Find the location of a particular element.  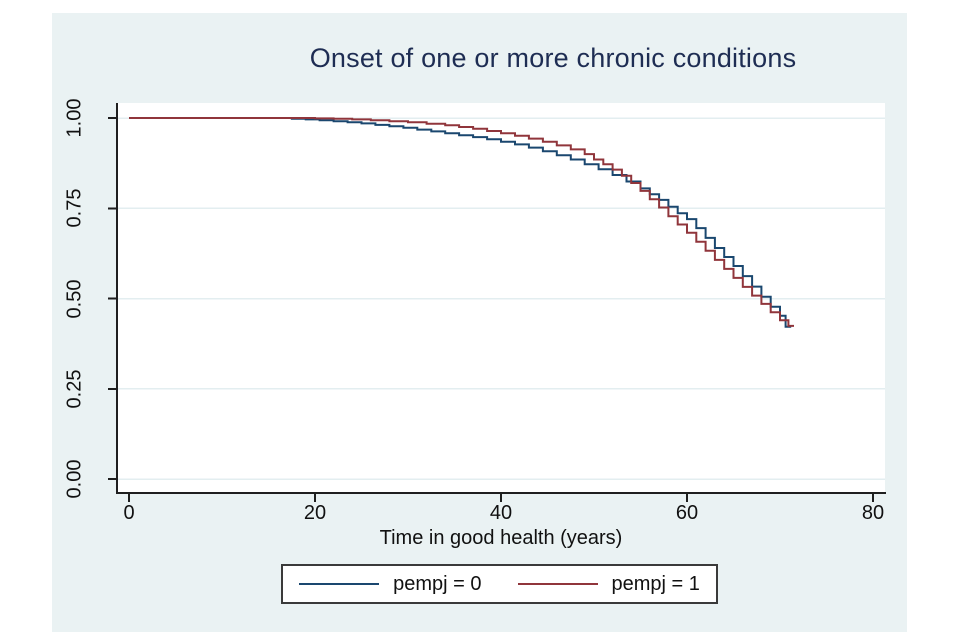

legend-line-swatch-maroon is located at coordinates (557, 584).